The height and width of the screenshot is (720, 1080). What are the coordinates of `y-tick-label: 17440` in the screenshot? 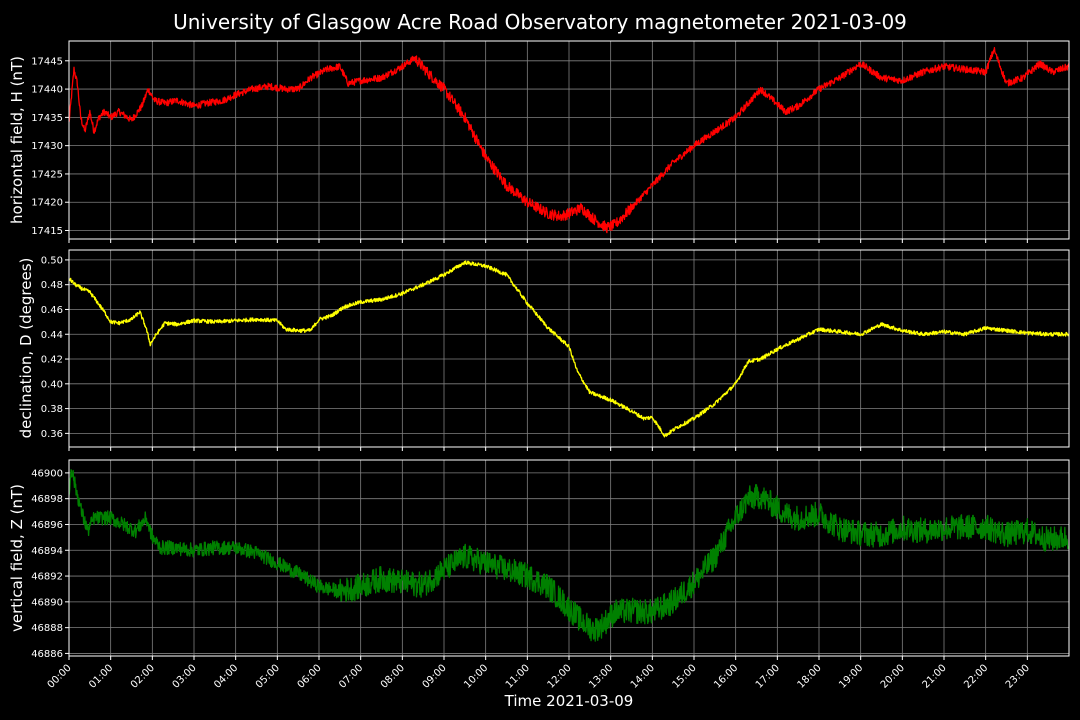 It's located at (47, 90).